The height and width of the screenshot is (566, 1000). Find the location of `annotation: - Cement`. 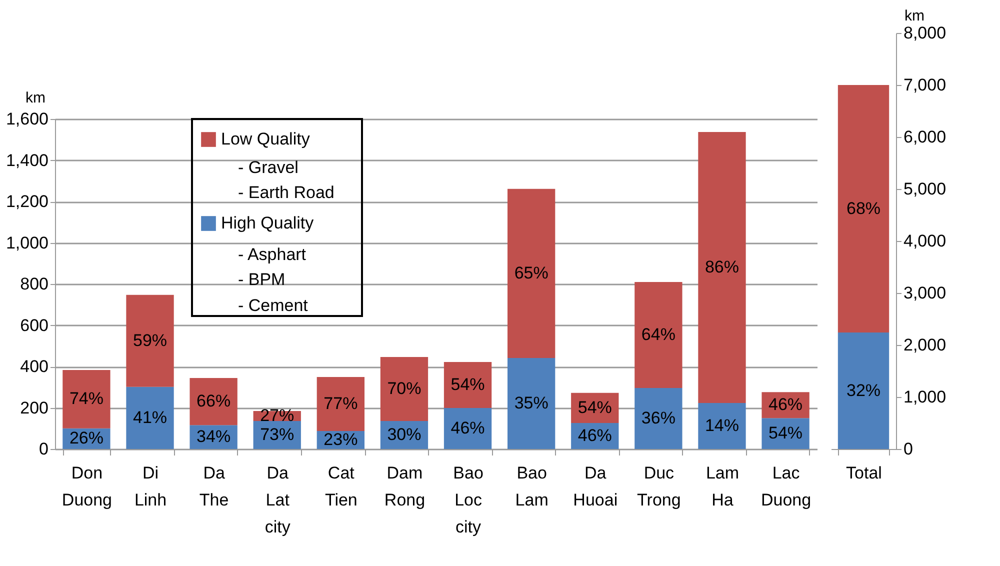

annotation: - Cement is located at coordinates (273, 305).